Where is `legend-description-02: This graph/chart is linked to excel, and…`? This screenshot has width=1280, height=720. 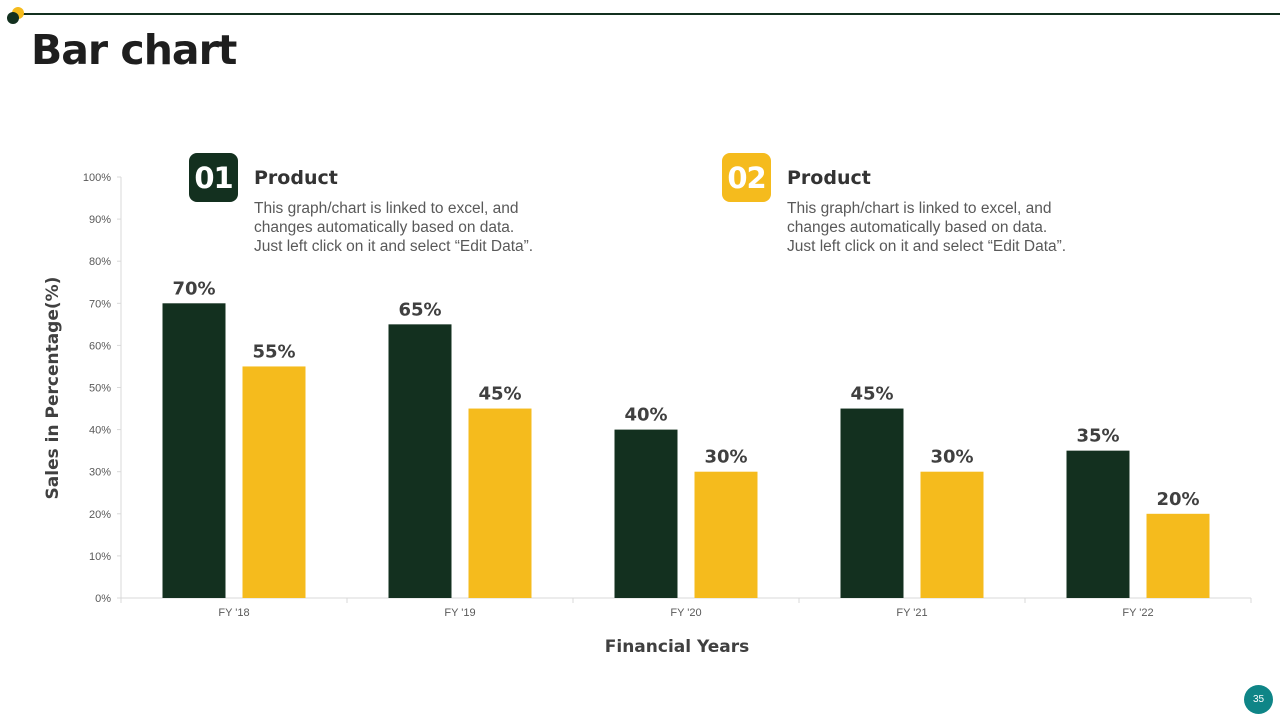
legend-description-02: This graph/chart is linked to excel, and… is located at coordinates (927, 227).